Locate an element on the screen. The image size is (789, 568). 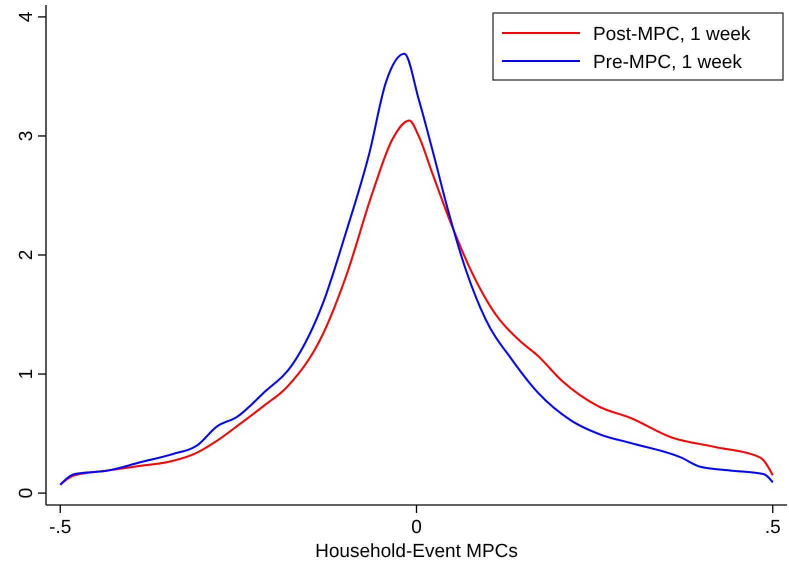
y-tick-label: 1 is located at coordinates (26, 374).